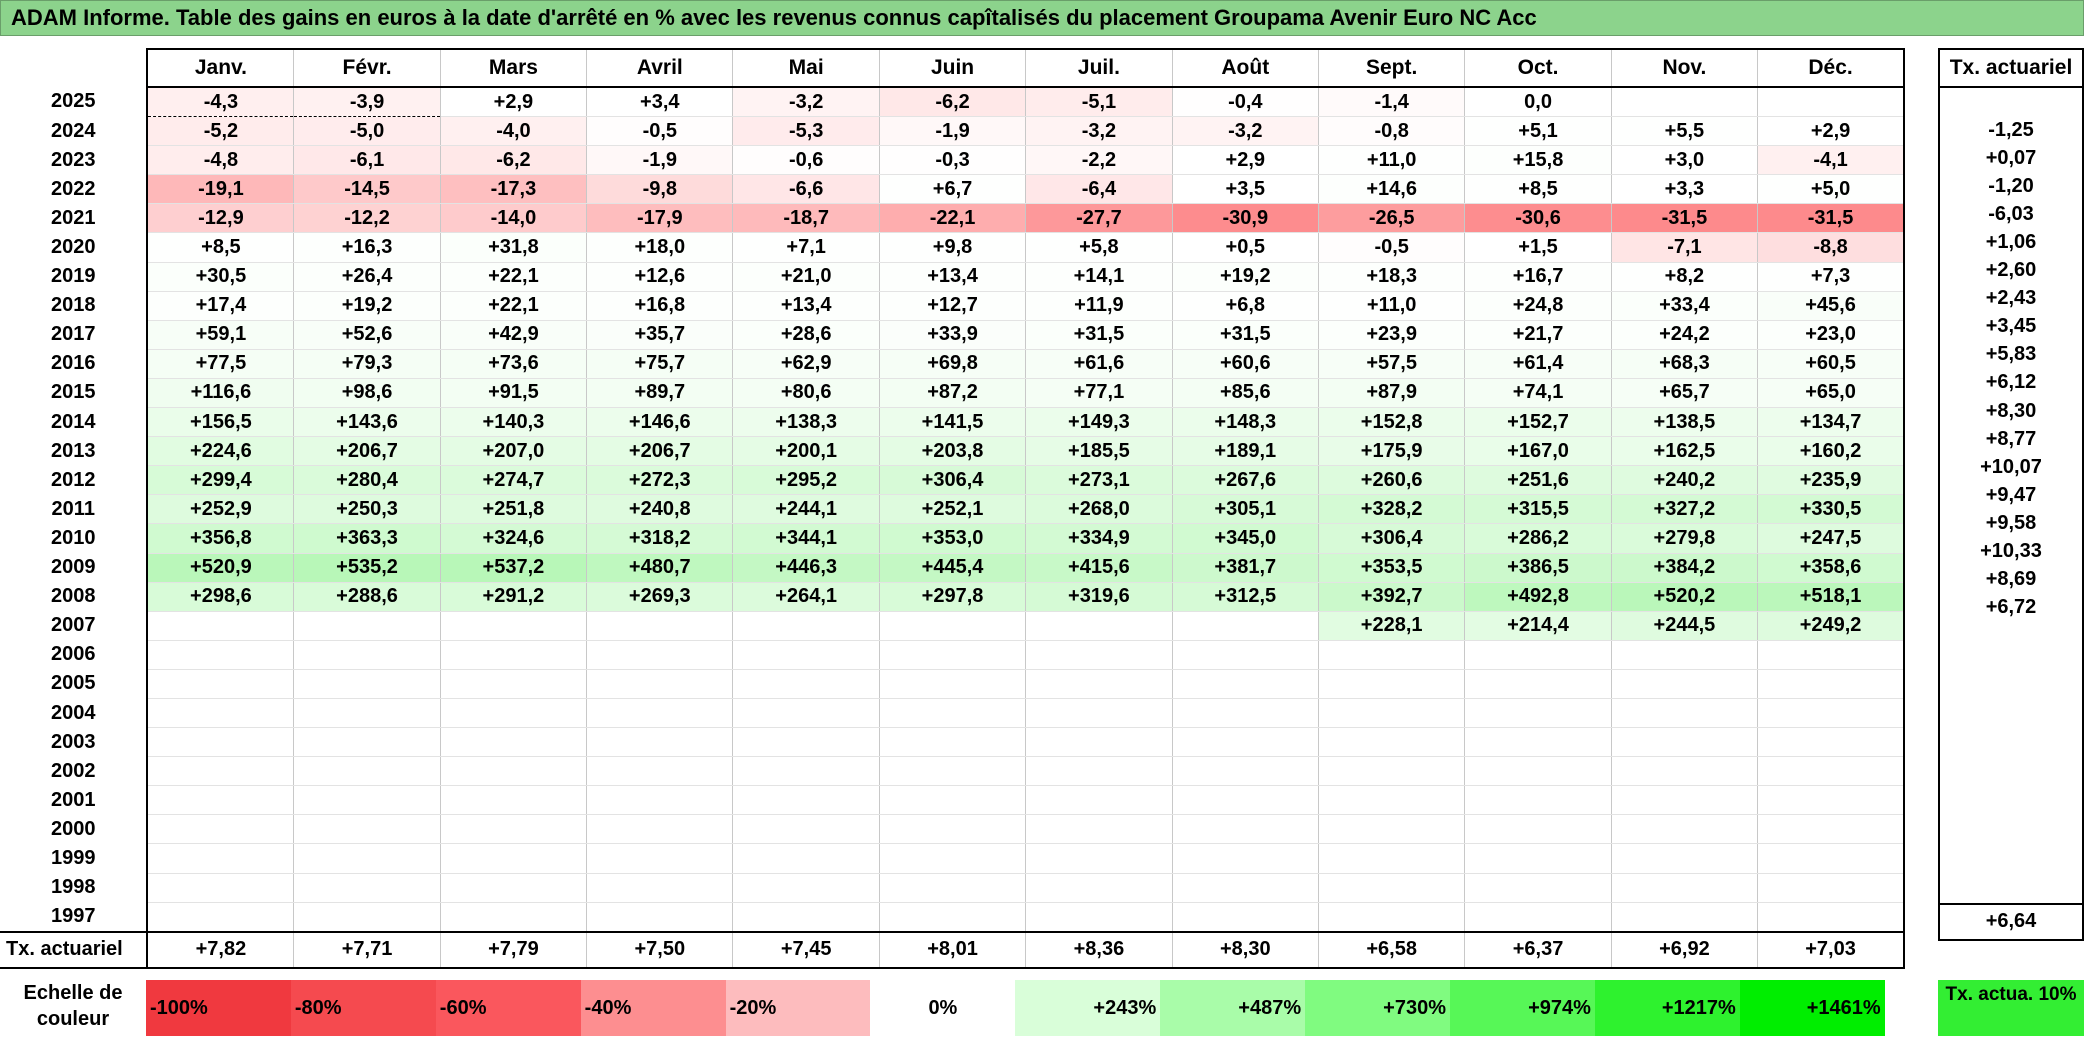 This screenshot has width=2086, height=1037. What do you see at coordinates (1245, 538) in the screenshot?
I see `value-cell: +345,0` at bounding box center [1245, 538].